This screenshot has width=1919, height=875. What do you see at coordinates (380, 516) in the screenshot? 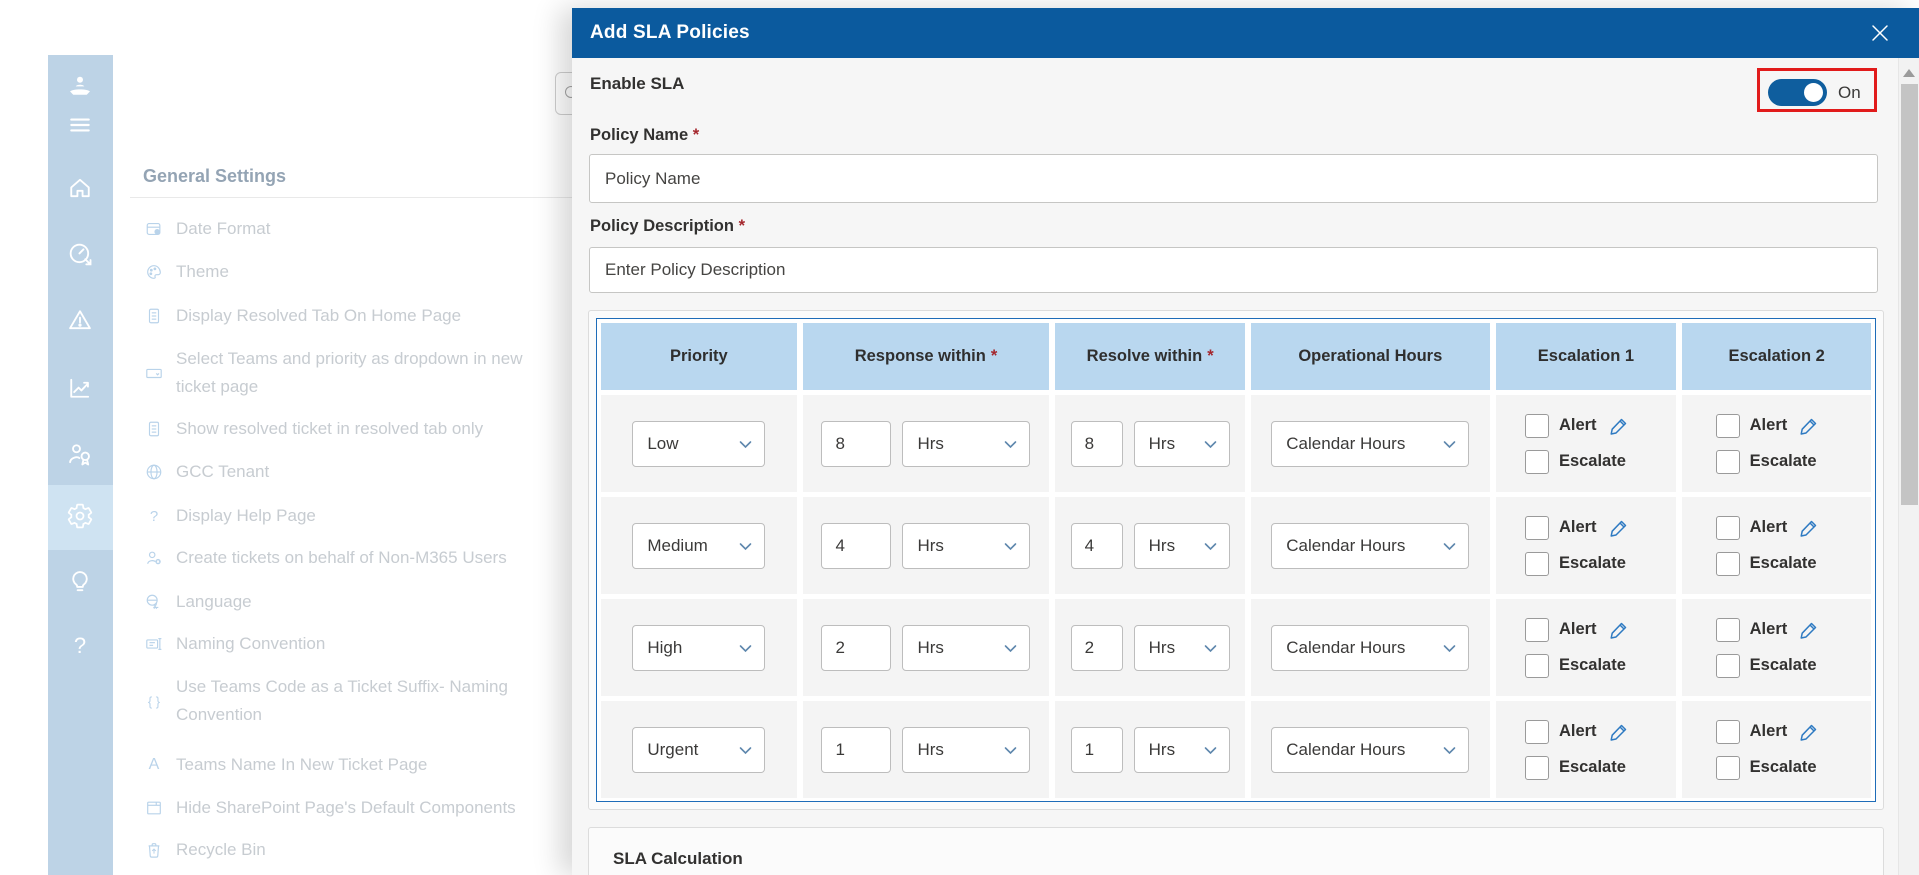
I see `settings-list-item: ? Display Help Page` at bounding box center [380, 516].